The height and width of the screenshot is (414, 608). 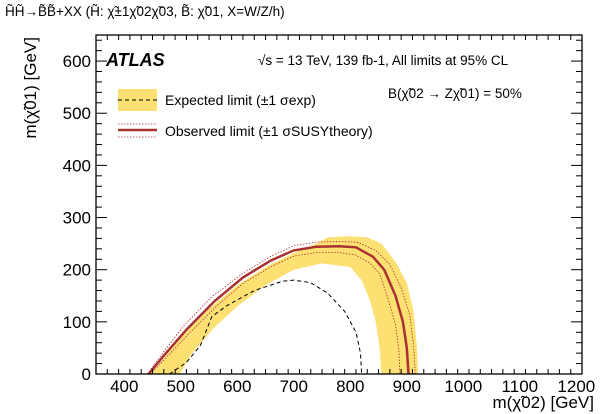 What do you see at coordinates (86, 374) in the screenshot?
I see `y-tick-label: 0` at bounding box center [86, 374].